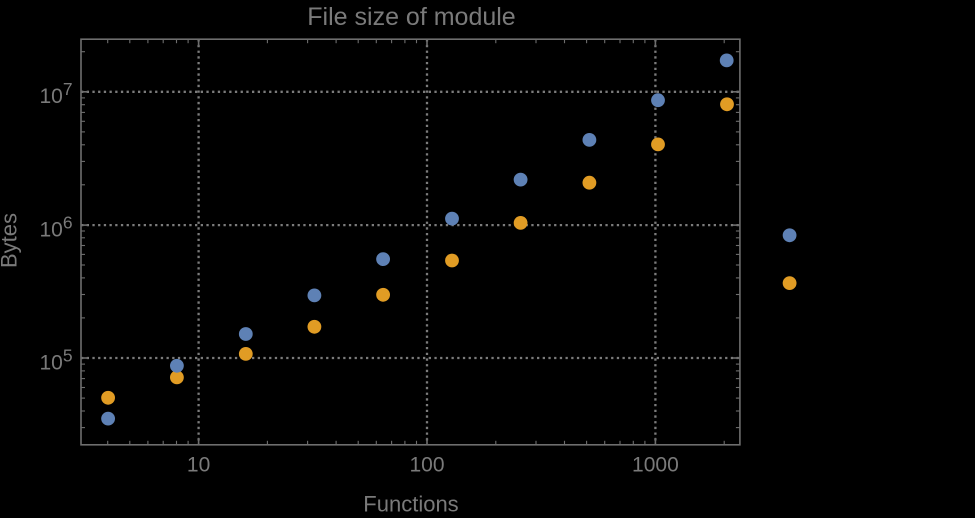  I want to click on svg-text: 10, so click(198, 465).